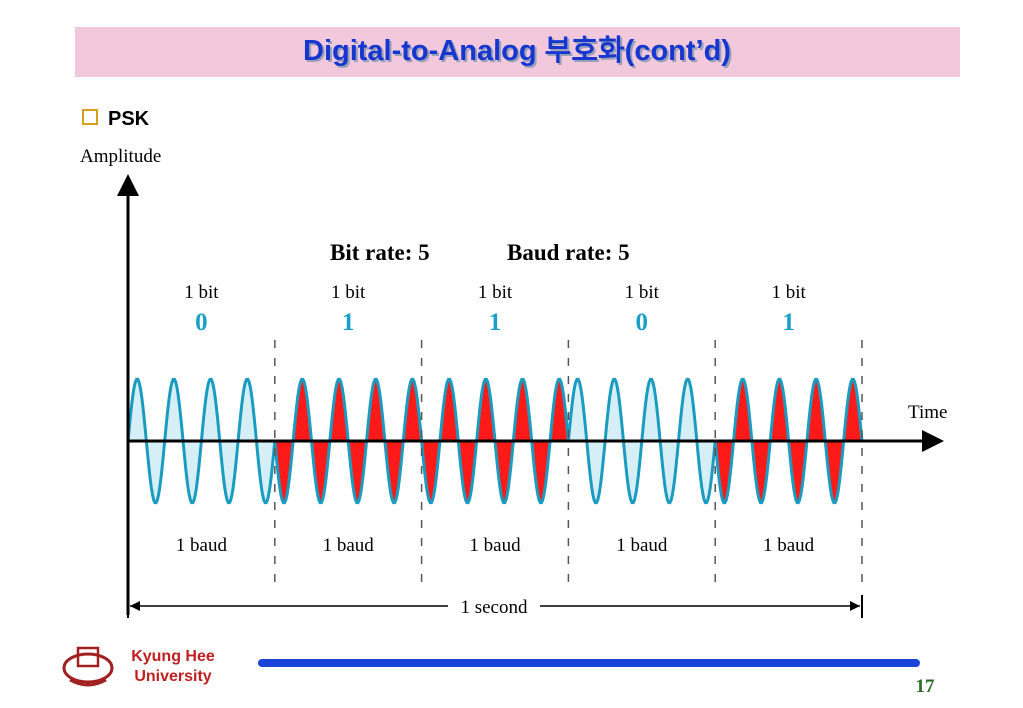 The image size is (1023, 708). Describe the element at coordinates (927, 412) in the screenshot. I see `x-axis-label: Time` at that location.